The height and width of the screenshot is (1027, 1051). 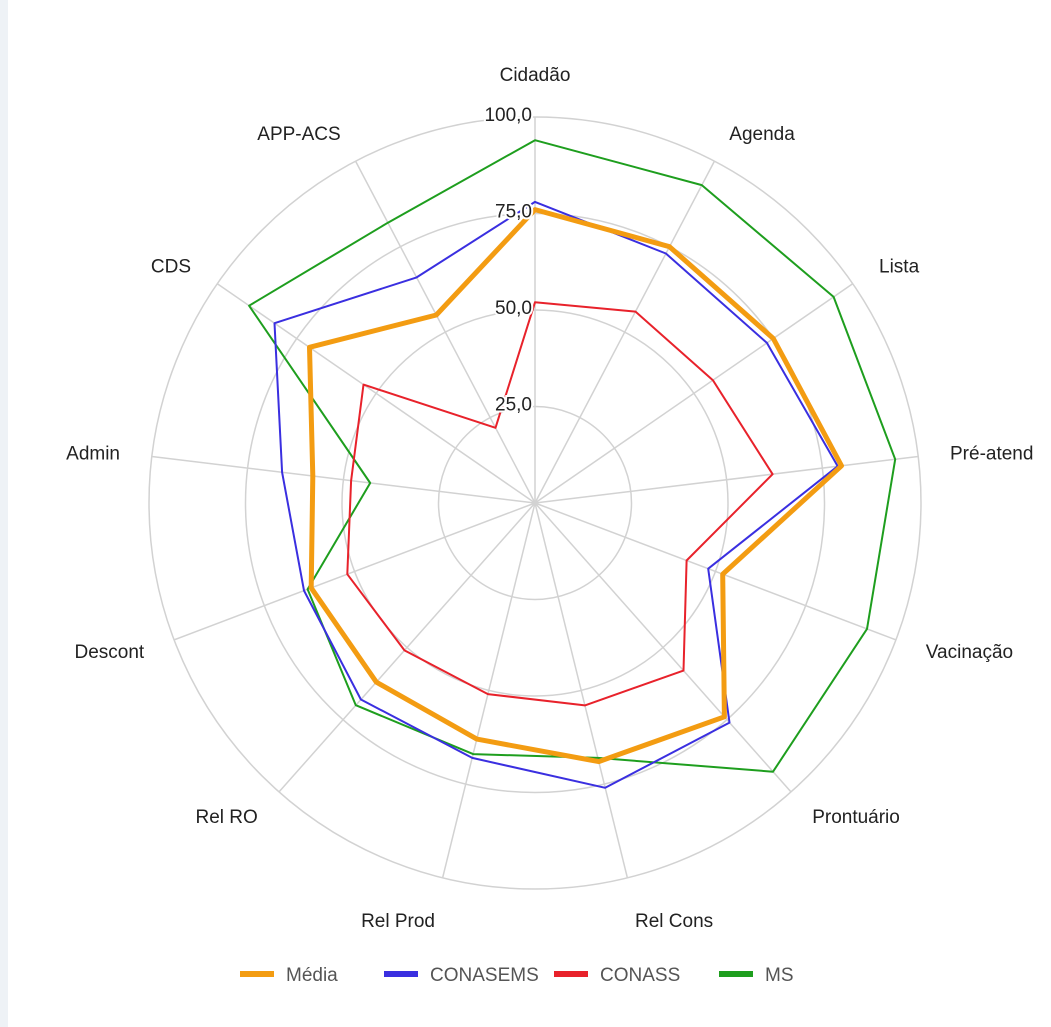 I want to click on axis-label: APP-ACS, so click(x=298, y=134).